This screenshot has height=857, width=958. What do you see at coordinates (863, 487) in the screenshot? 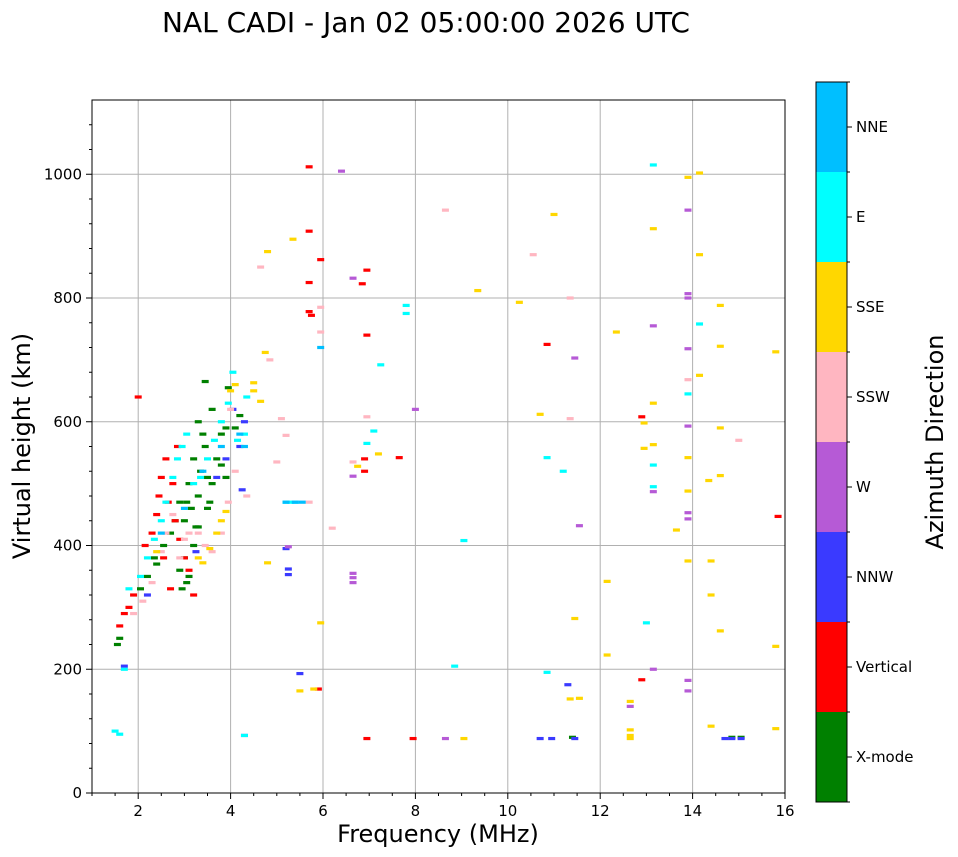
I see `colorbar-tick-label: W` at bounding box center [863, 487].